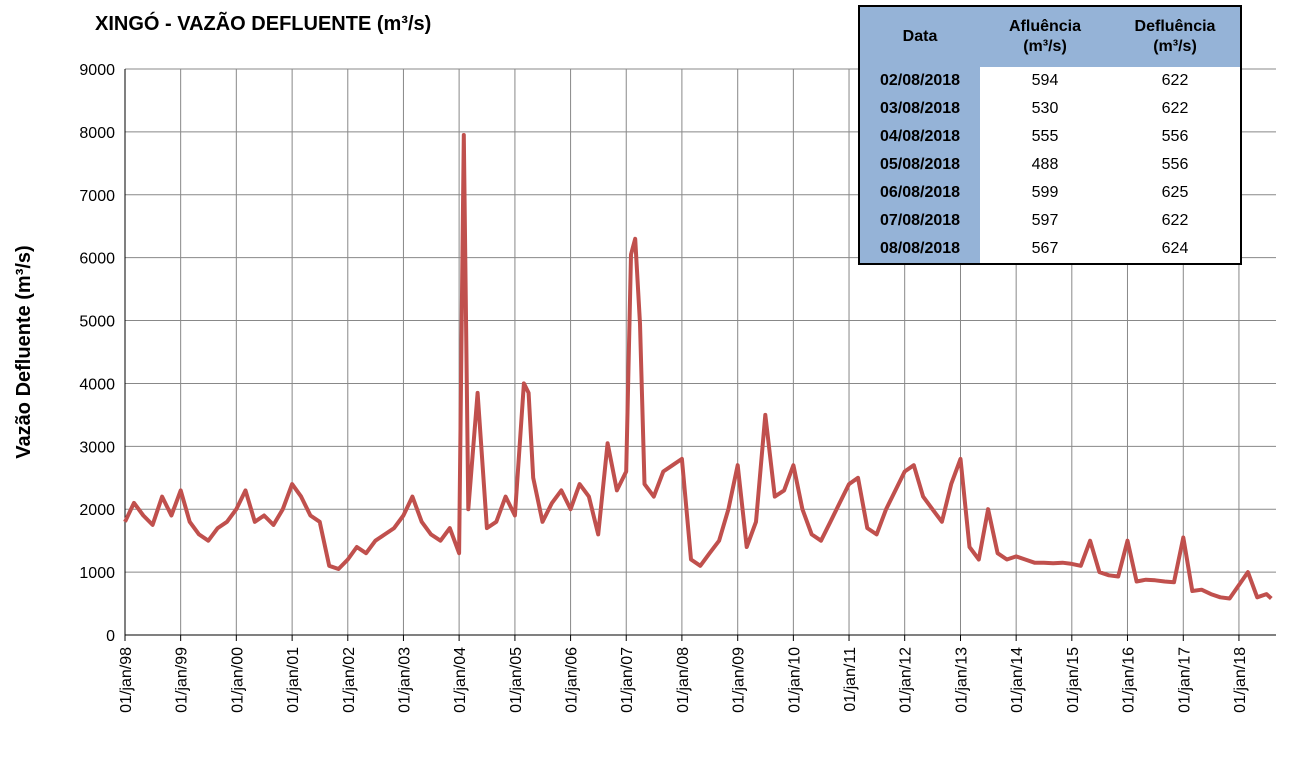 This screenshot has height=757, width=1289. Describe the element at coordinates (1175, 192) in the screenshot. I see `table-cell: 625` at that location.